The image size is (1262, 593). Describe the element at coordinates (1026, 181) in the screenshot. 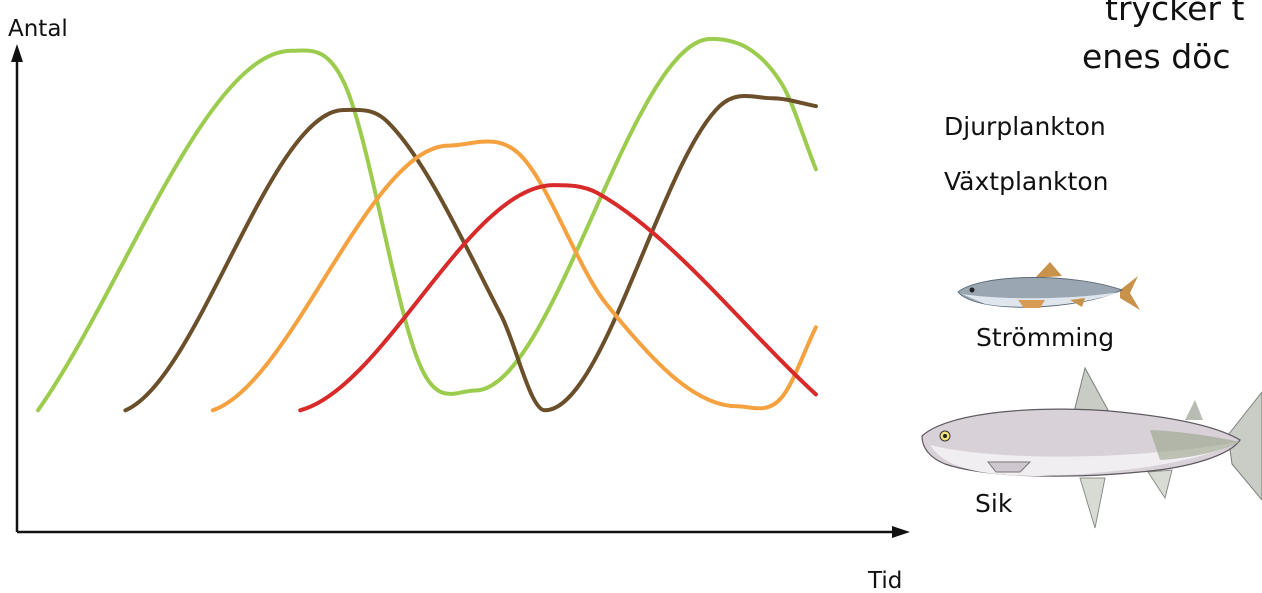

I see `legend-label-vaxtplankton: Växtplankton` at that location.